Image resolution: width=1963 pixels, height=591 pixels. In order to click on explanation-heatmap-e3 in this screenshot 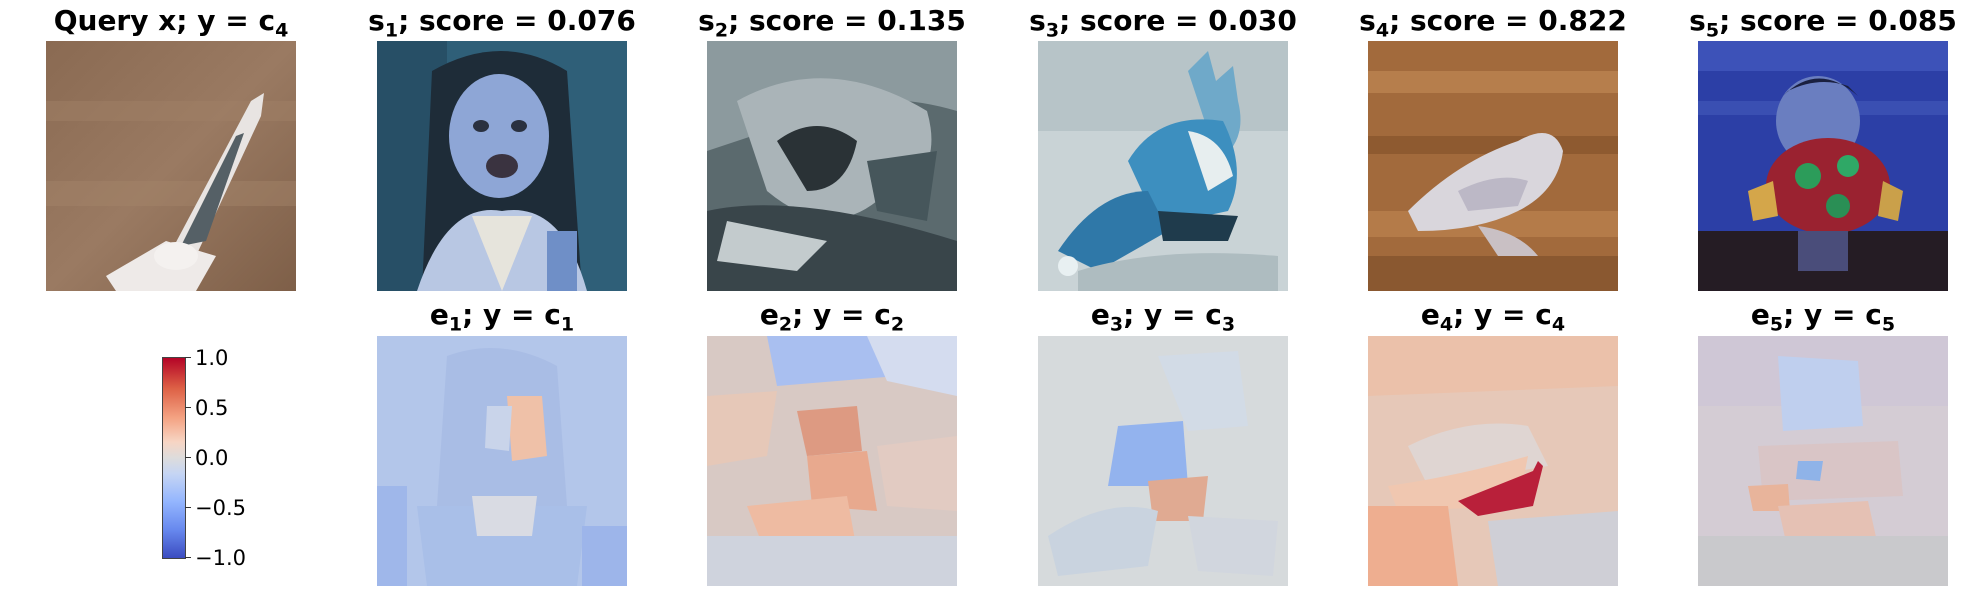, I will do `click(1163, 461)`.